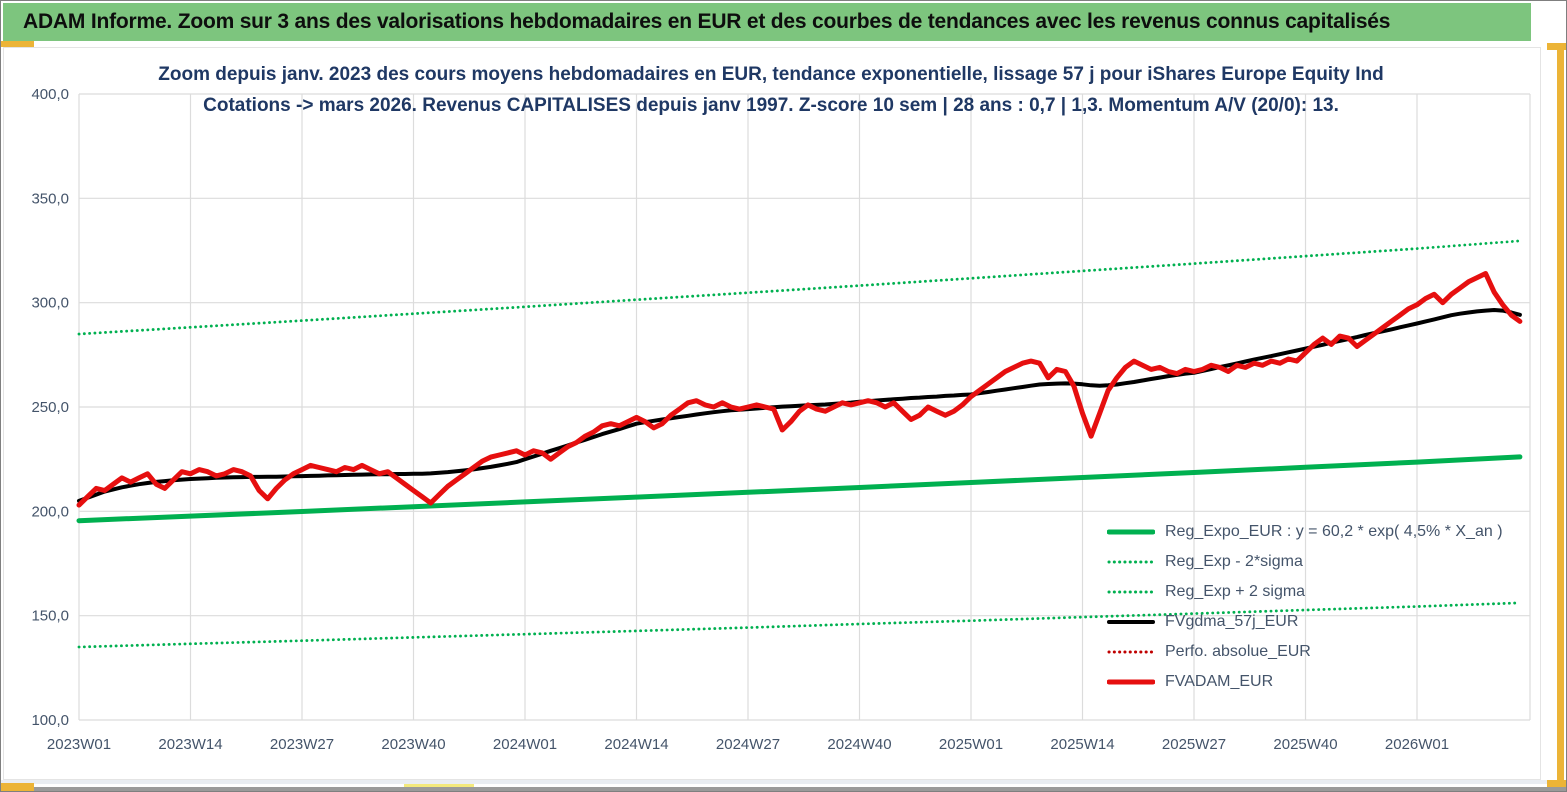 This screenshot has height=792, width=1567. What do you see at coordinates (1131, 652) in the screenshot?
I see `legend-swatch-perfo_absolue` at bounding box center [1131, 652].